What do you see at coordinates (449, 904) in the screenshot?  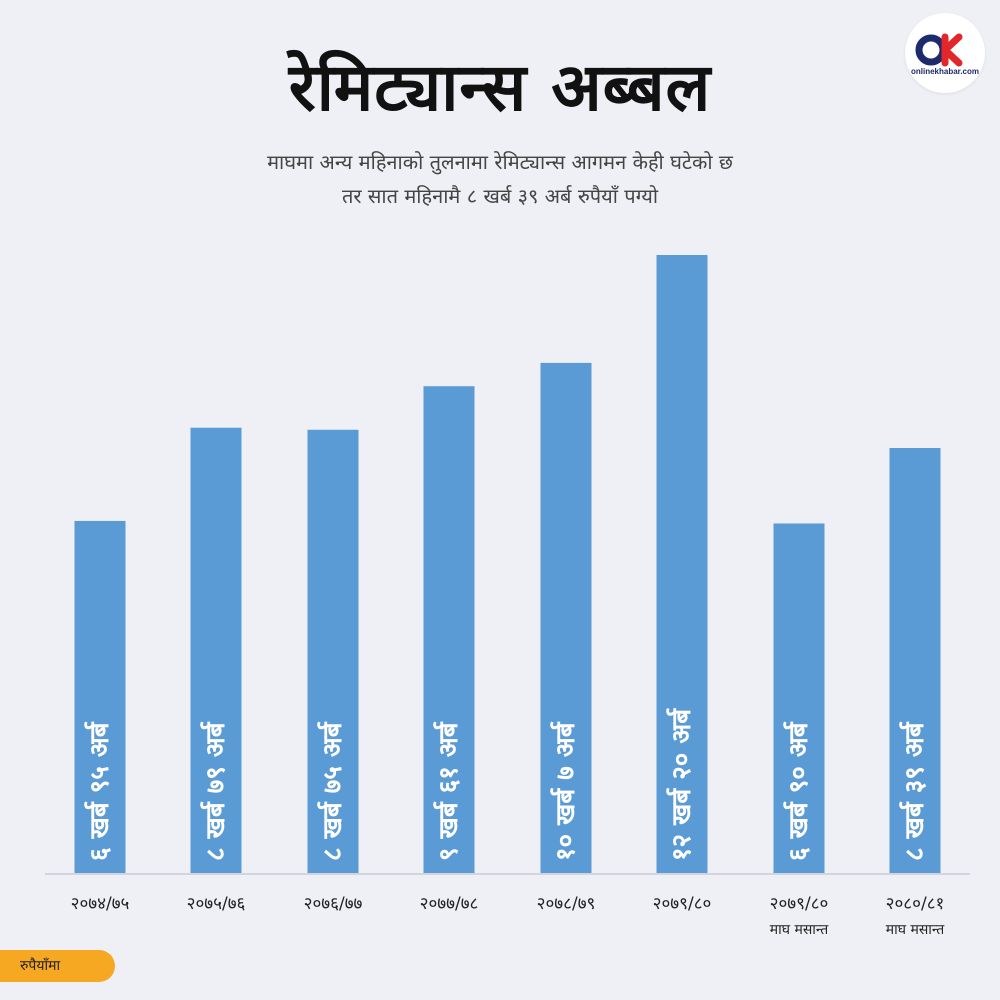 I see `x-tick-label: २०७७/७८` at bounding box center [449, 904].